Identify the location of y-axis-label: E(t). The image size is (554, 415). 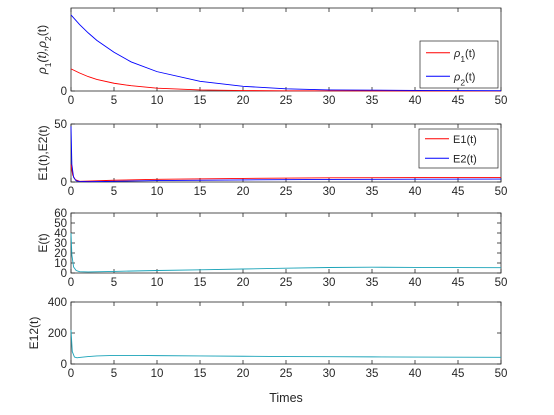
(43, 242).